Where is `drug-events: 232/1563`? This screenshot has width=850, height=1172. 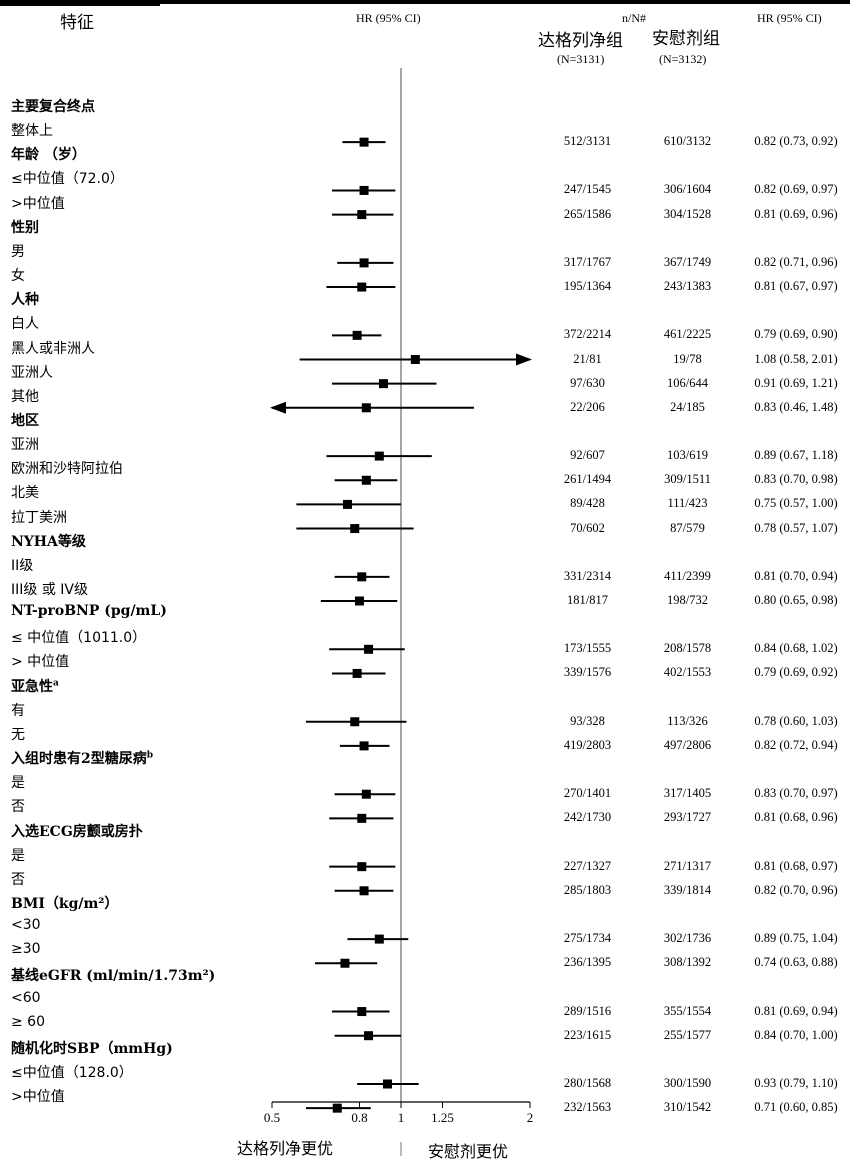 drug-events: 232/1563 is located at coordinates (587, 1107).